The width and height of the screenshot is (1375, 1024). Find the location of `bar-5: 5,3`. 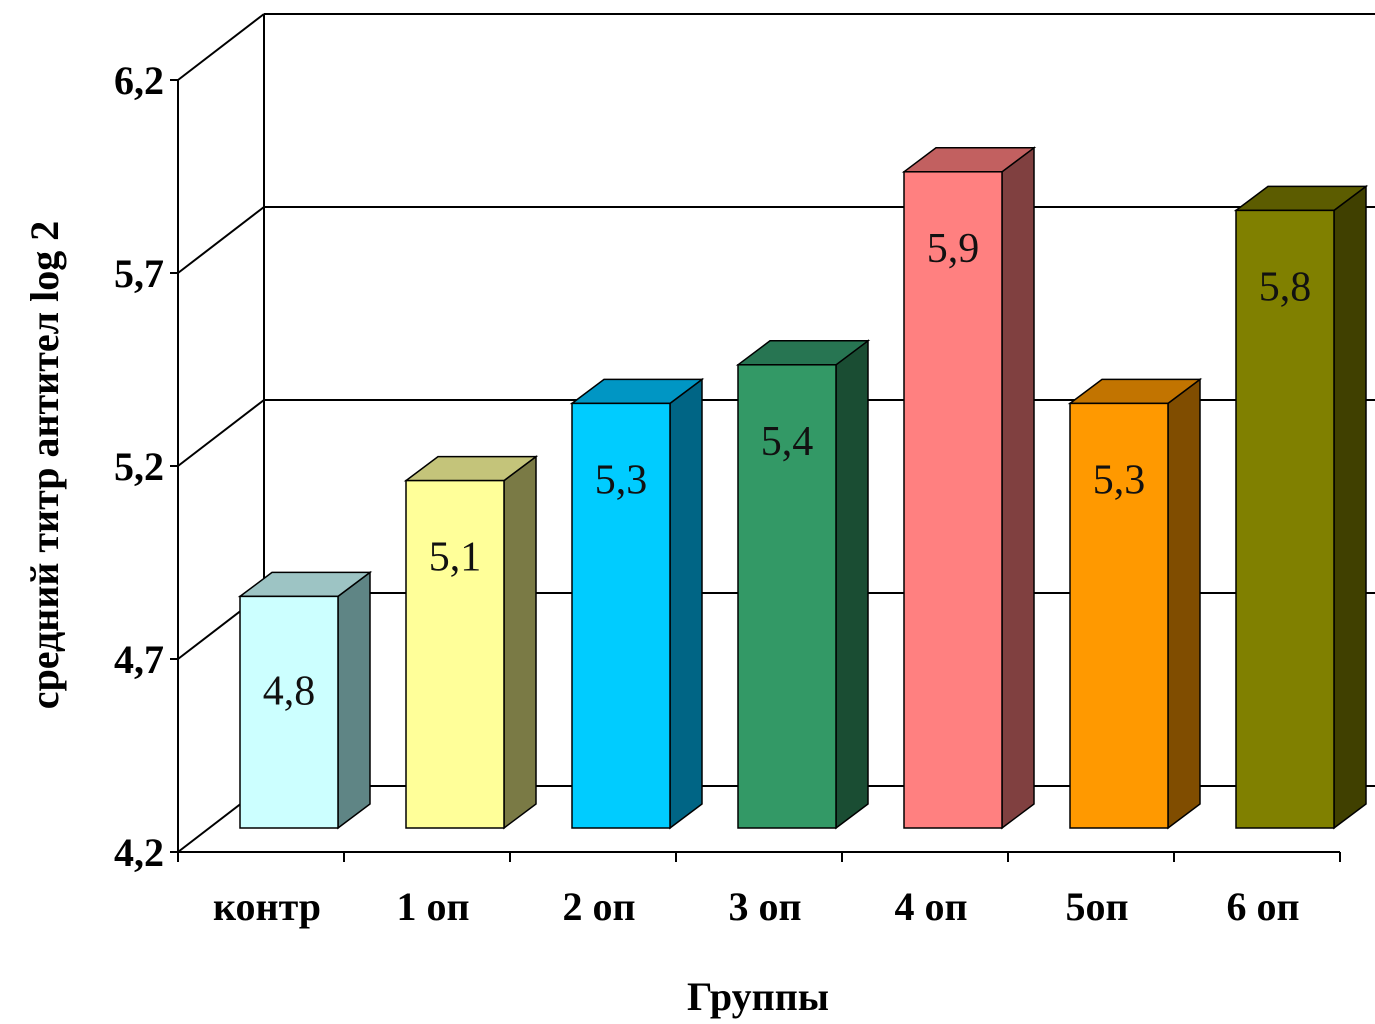

bar-5: 5,3 is located at coordinates (1135, 603).